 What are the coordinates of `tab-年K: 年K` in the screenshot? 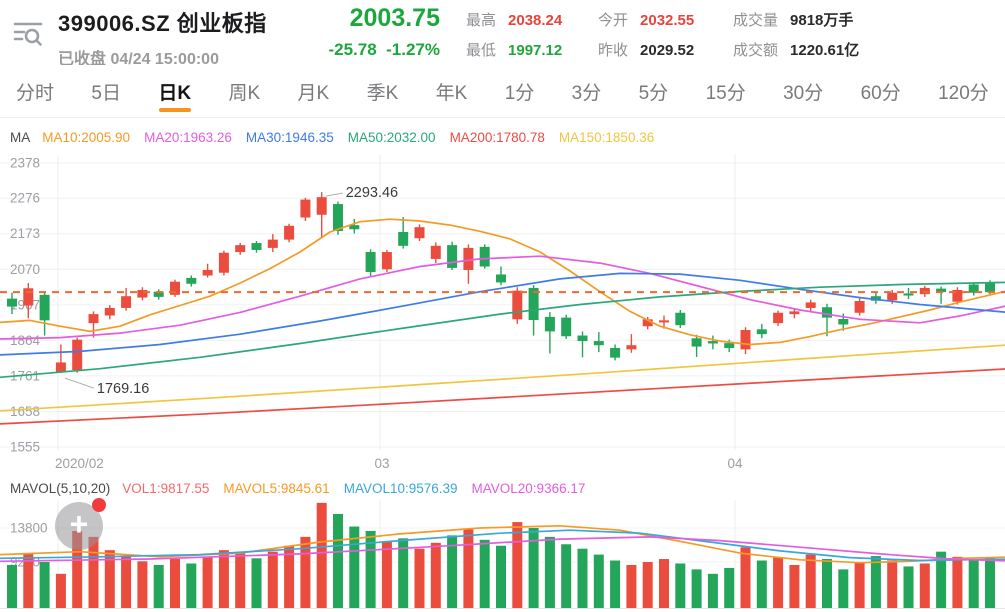 It's located at (452, 91).